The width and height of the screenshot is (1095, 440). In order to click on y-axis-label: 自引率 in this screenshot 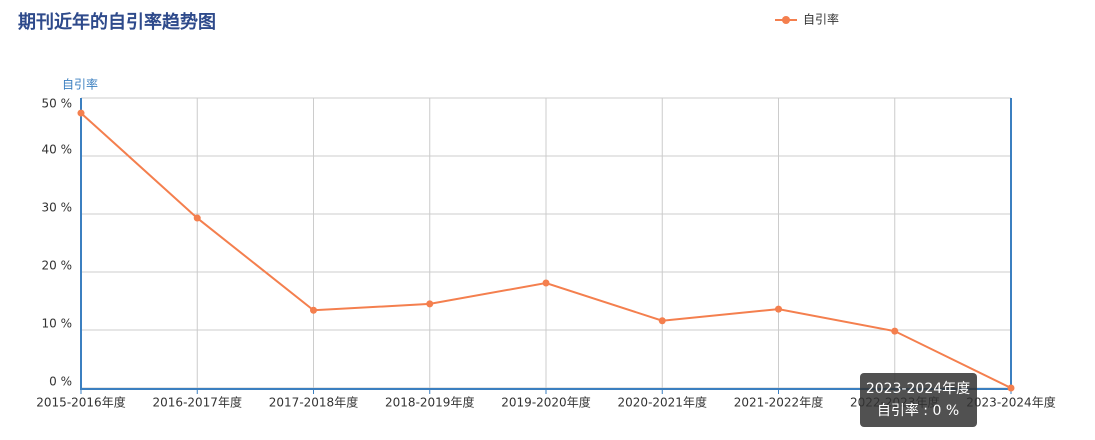, I will do `click(80, 84)`.